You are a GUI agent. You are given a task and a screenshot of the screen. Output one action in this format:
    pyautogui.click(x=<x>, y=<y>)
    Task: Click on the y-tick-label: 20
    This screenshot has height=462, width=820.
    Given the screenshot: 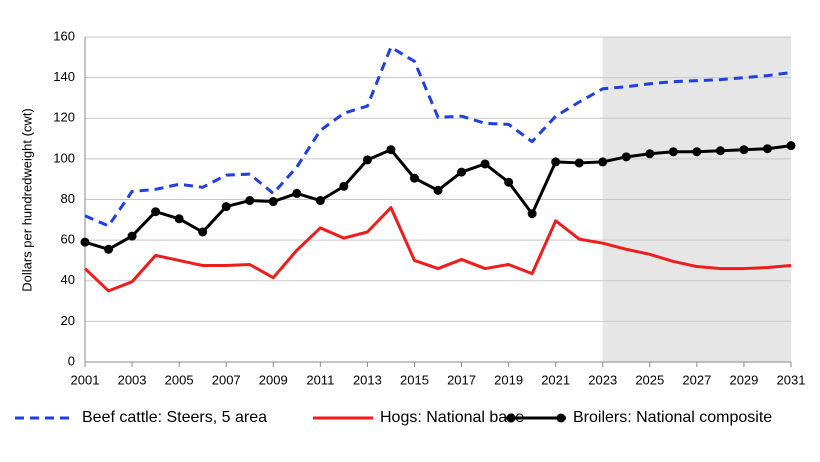 What is the action you would take?
    pyautogui.click(x=68, y=320)
    